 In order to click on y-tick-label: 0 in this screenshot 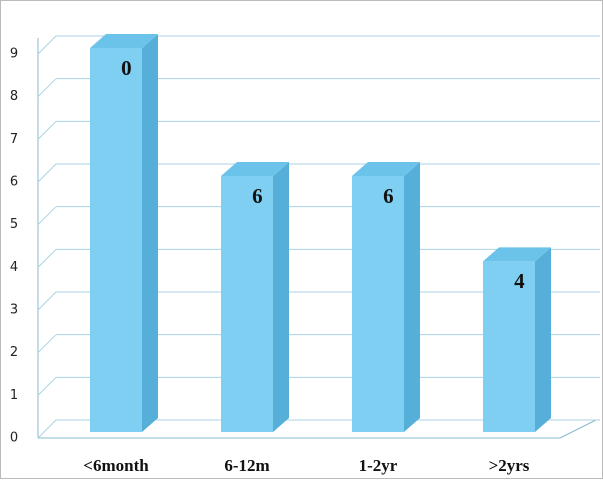, I will do `click(14, 438)`.